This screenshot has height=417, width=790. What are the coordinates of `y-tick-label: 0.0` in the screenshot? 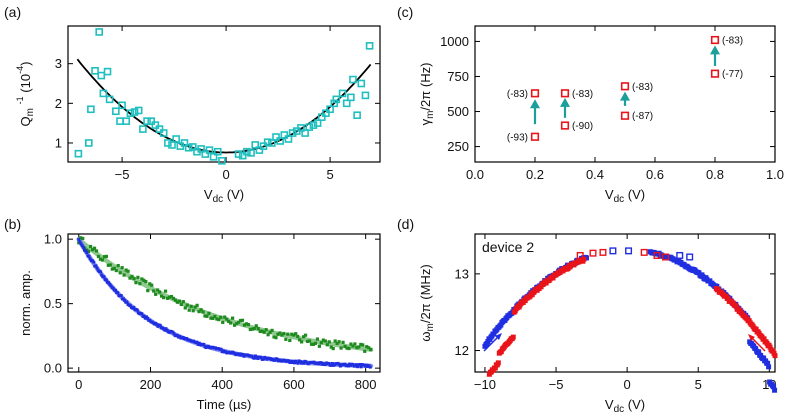 It's located at (53, 368).